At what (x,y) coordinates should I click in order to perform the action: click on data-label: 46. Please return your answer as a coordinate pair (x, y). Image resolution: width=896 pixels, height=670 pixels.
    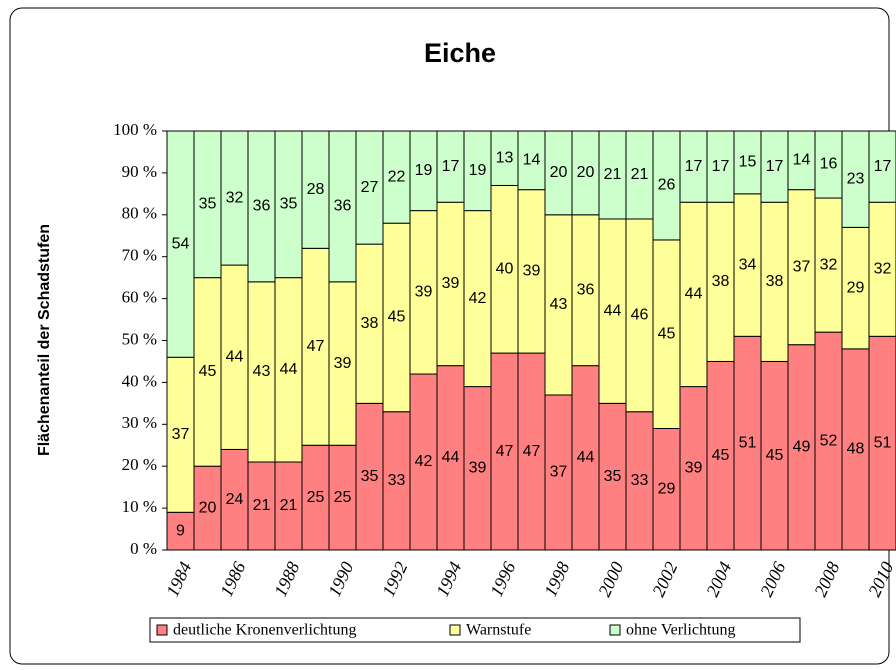
    Looking at the image, I should click on (640, 315).